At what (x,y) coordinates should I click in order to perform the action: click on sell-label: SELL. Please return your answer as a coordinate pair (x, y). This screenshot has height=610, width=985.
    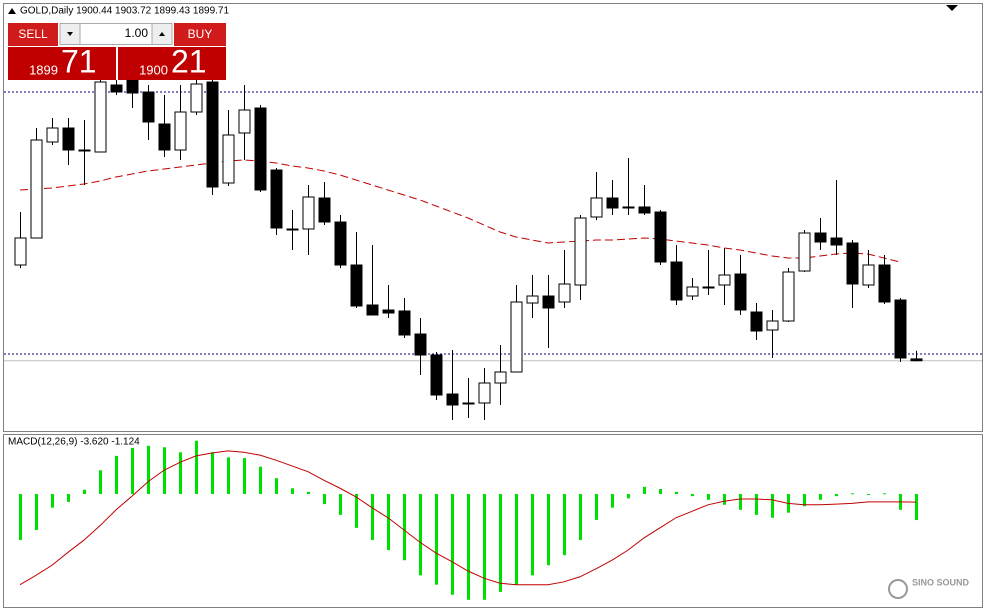
    Looking at the image, I should click on (33, 34).